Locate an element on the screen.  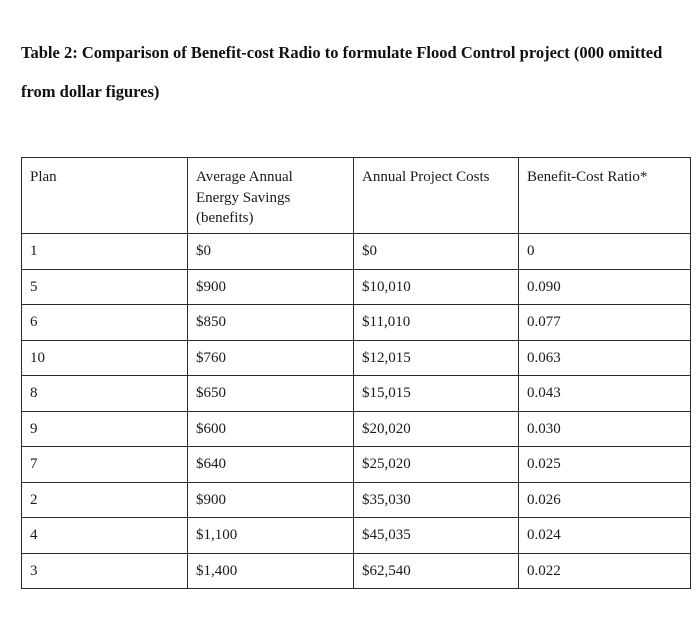
column-header-benefit-cost-ratio: Benefit-Cost Ratio* is located at coordinates (604, 195).